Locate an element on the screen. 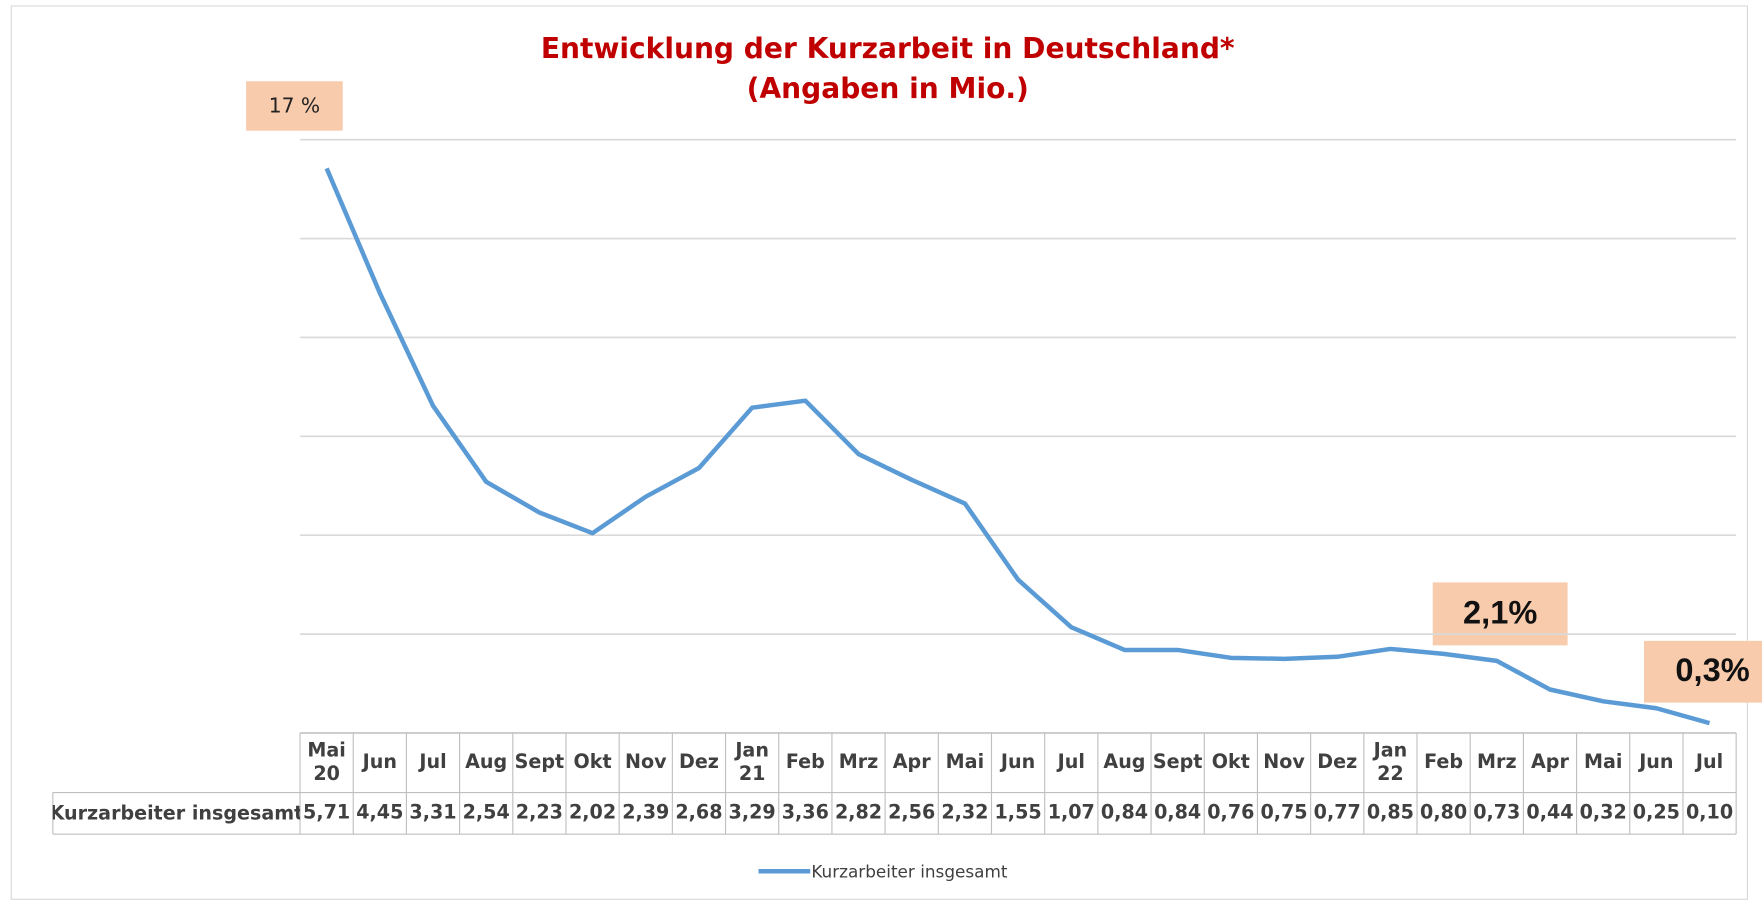 The image size is (1762, 903). x-tick-label: Nov is located at coordinates (645, 762).